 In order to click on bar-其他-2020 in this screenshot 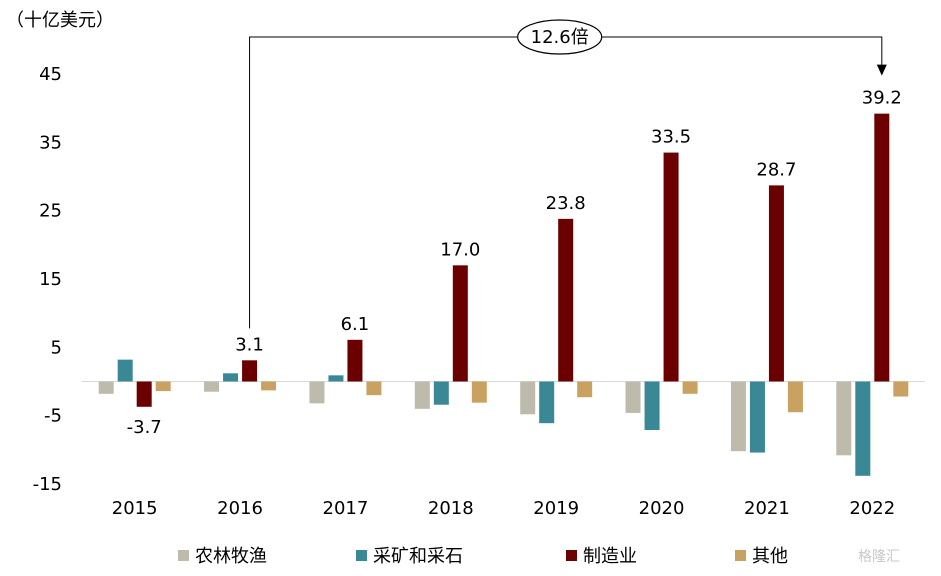, I will do `click(690, 387)`.